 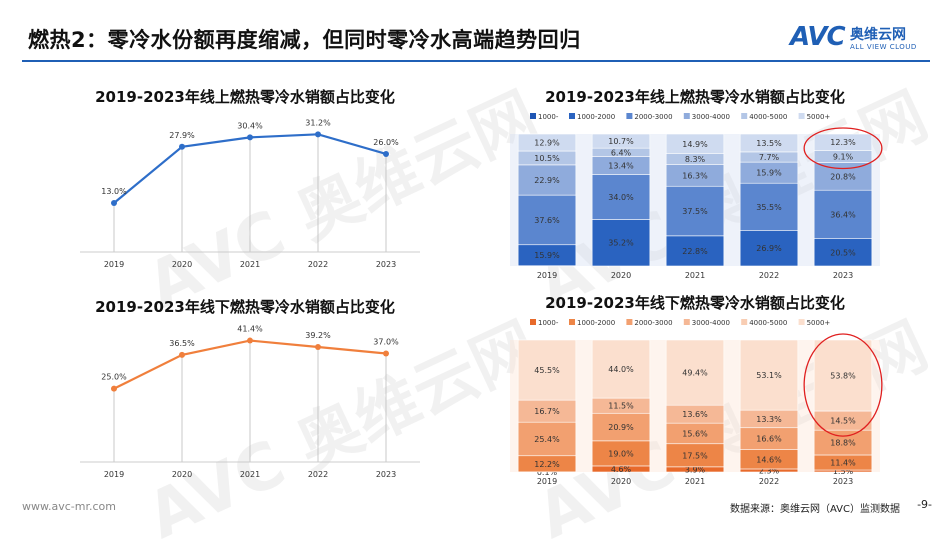 I want to click on segment-label: 13.3%, so click(x=769, y=419).